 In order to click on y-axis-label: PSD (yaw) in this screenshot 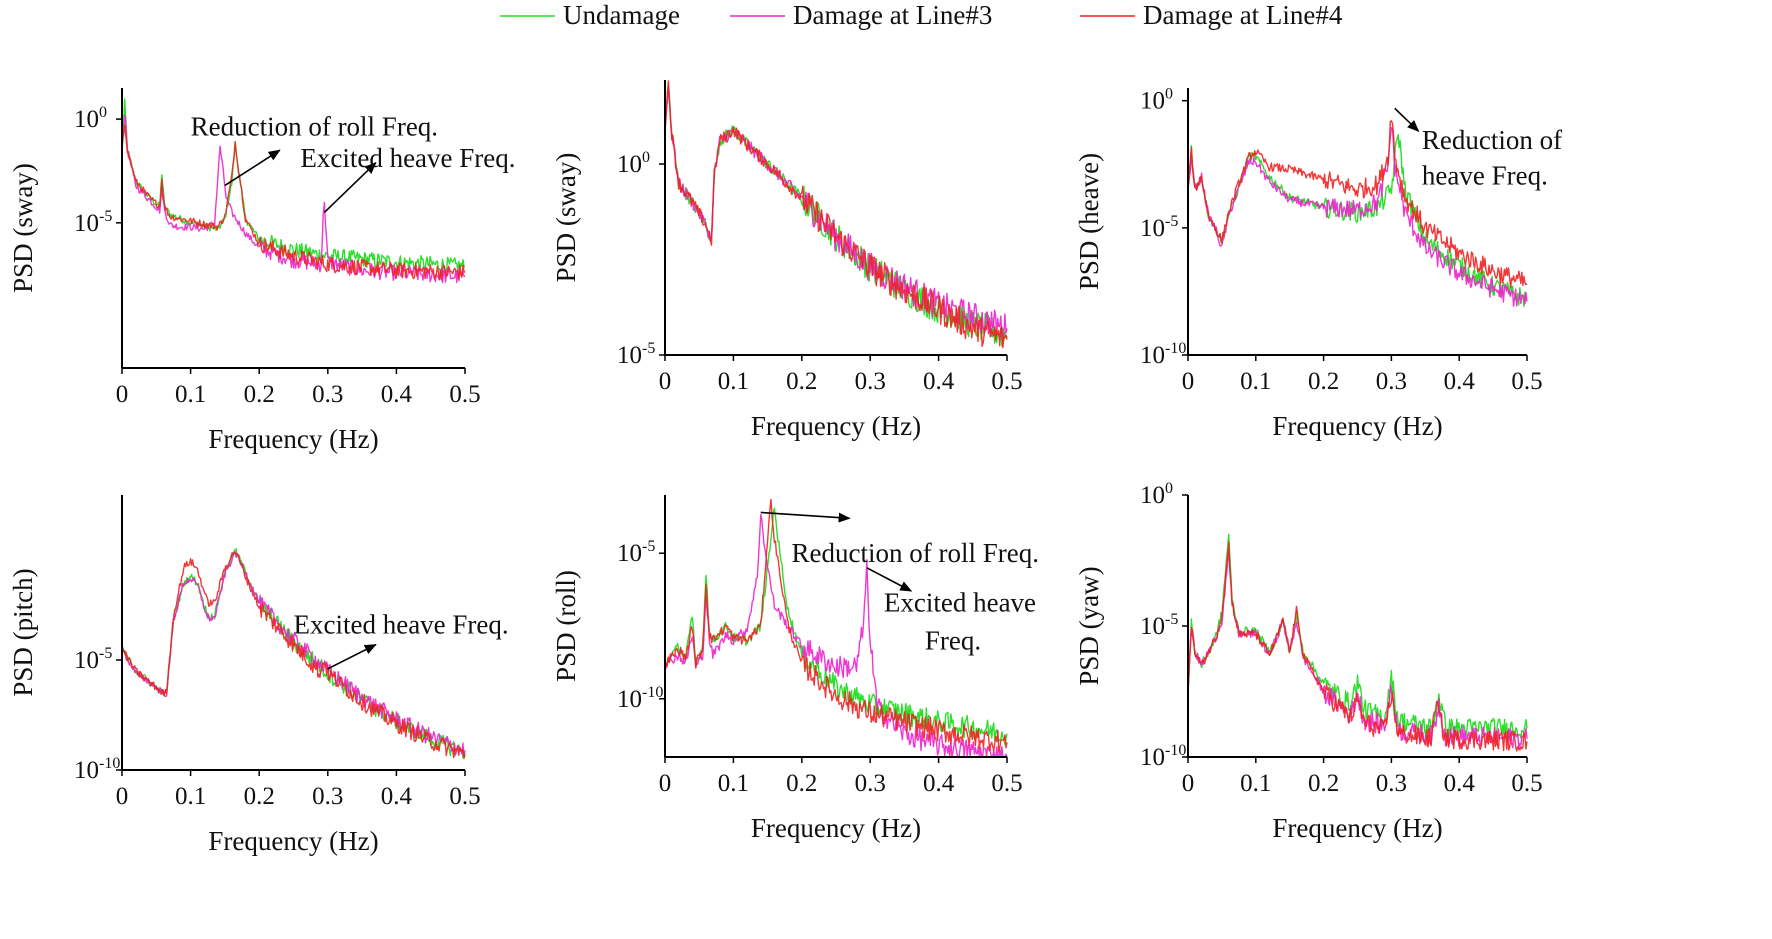, I will do `click(1089, 625)`.